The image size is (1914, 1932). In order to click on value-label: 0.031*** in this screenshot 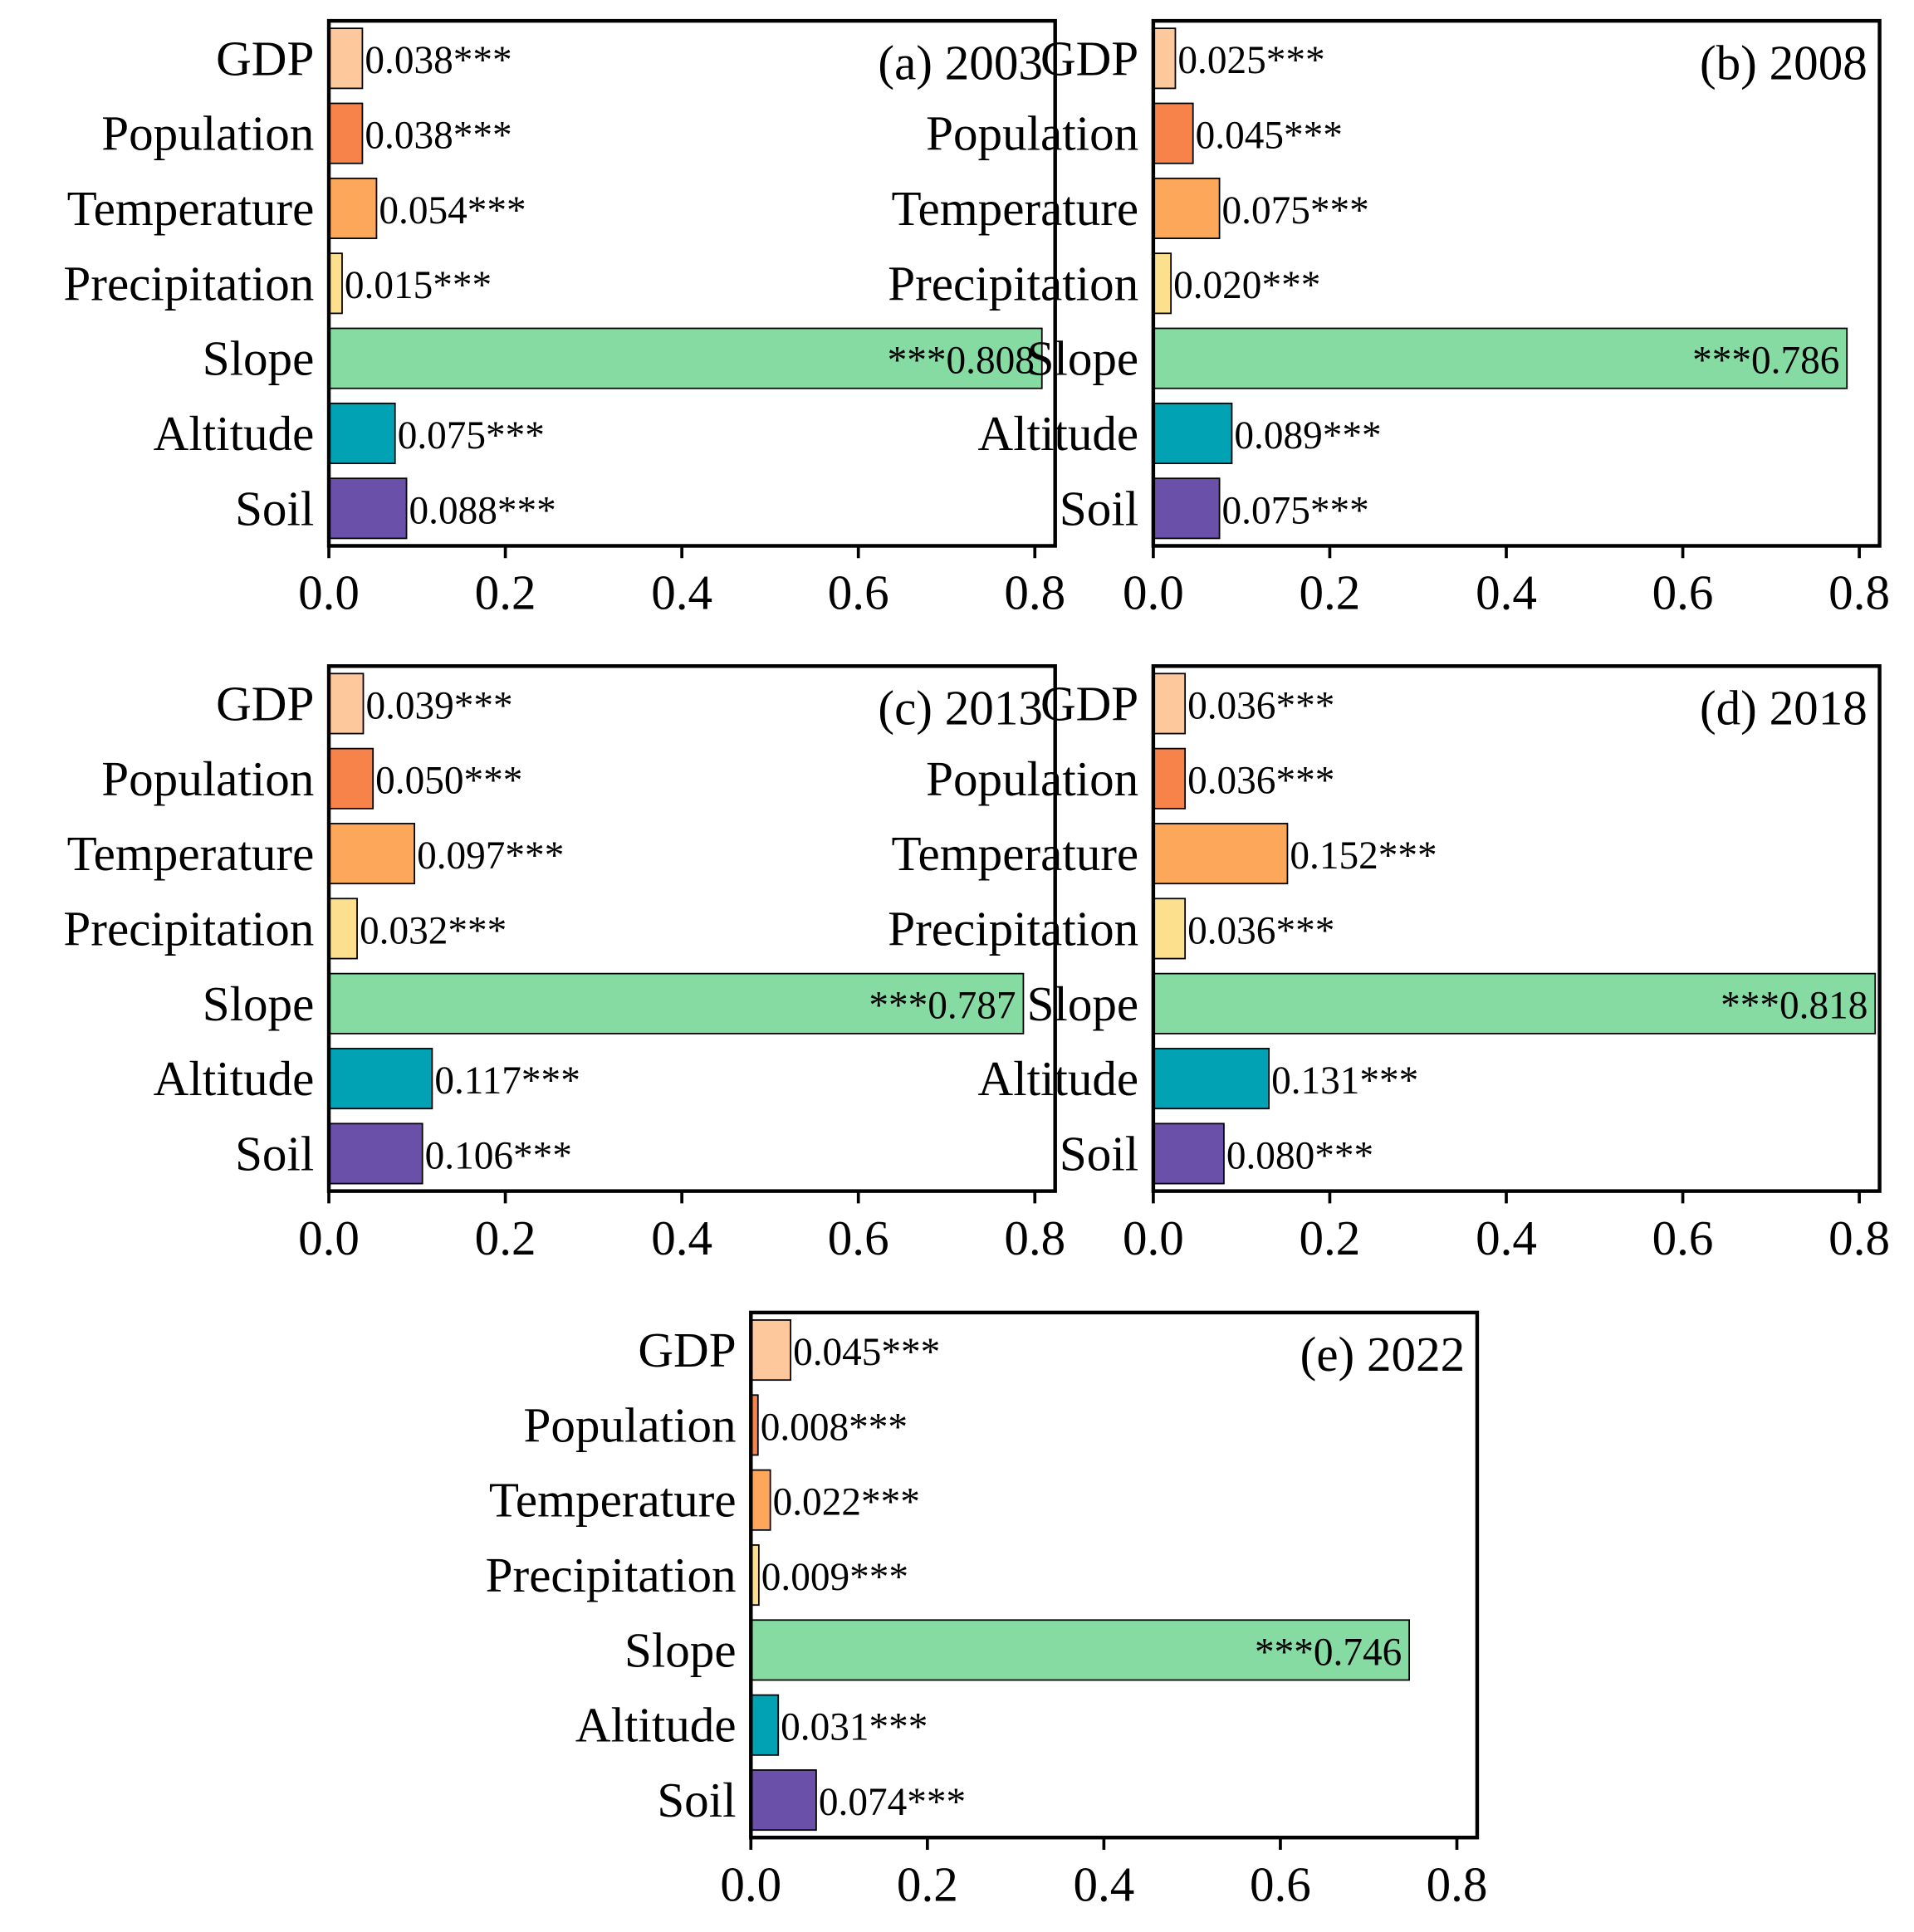, I will do `click(854, 1727)`.